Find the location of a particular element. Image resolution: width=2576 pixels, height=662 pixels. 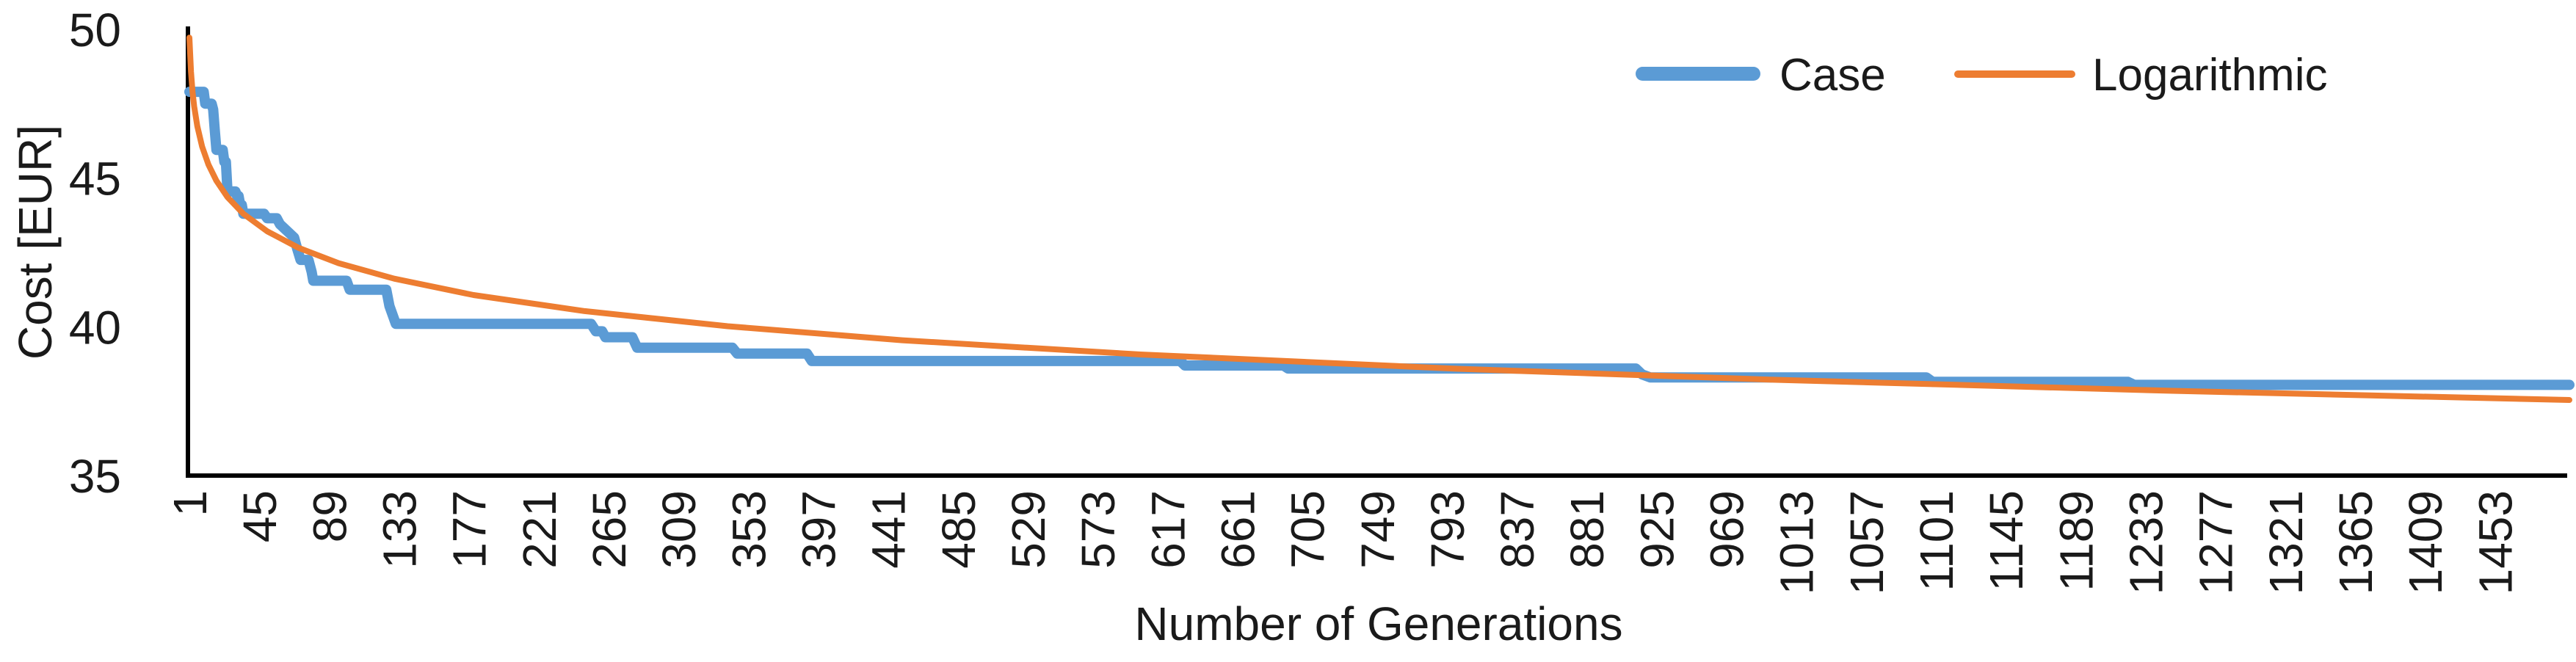

x-tick-label: 485 is located at coordinates (959, 529).